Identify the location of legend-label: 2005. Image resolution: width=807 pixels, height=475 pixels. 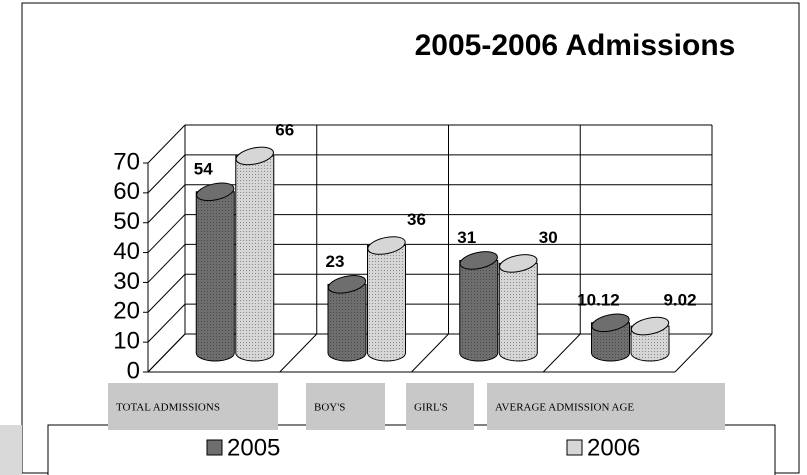
(253, 447).